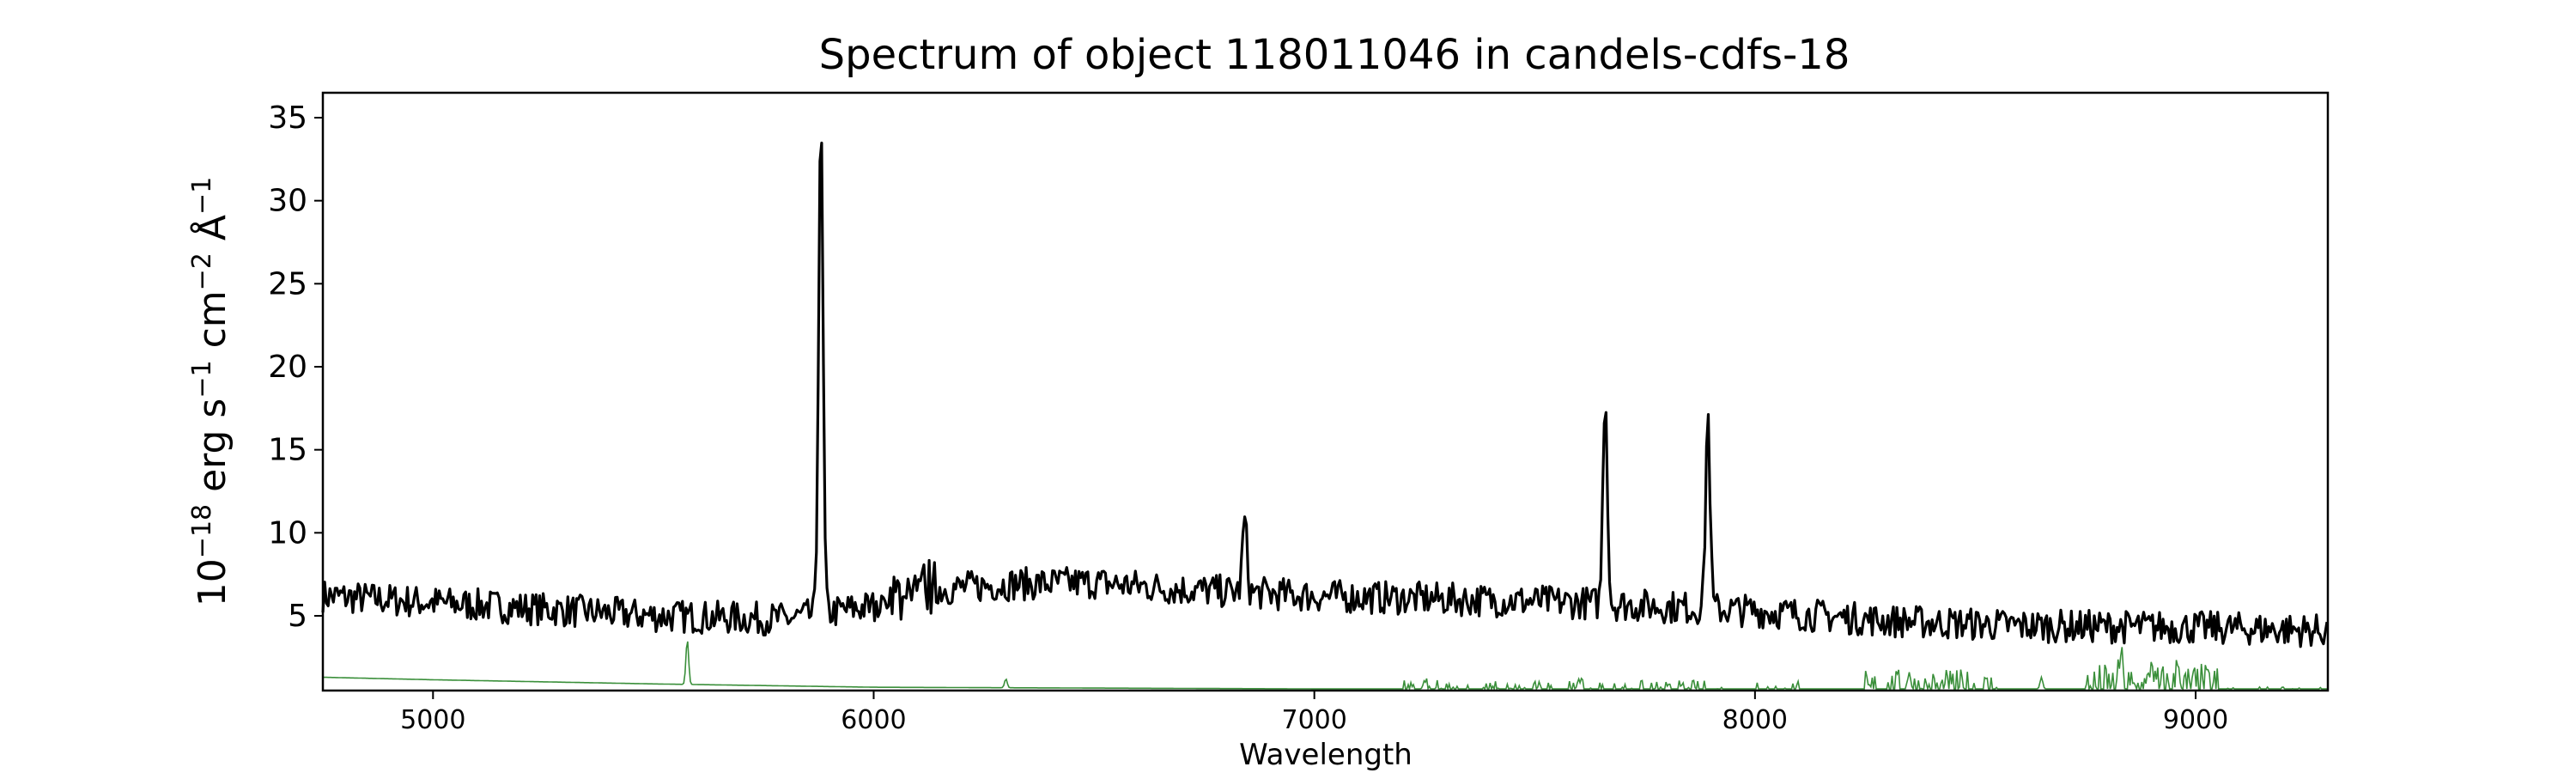 The height and width of the screenshot is (773, 2576). Describe the element at coordinates (1313, 720) in the screenshot. I see `x-tick-label: 7000` at that location.